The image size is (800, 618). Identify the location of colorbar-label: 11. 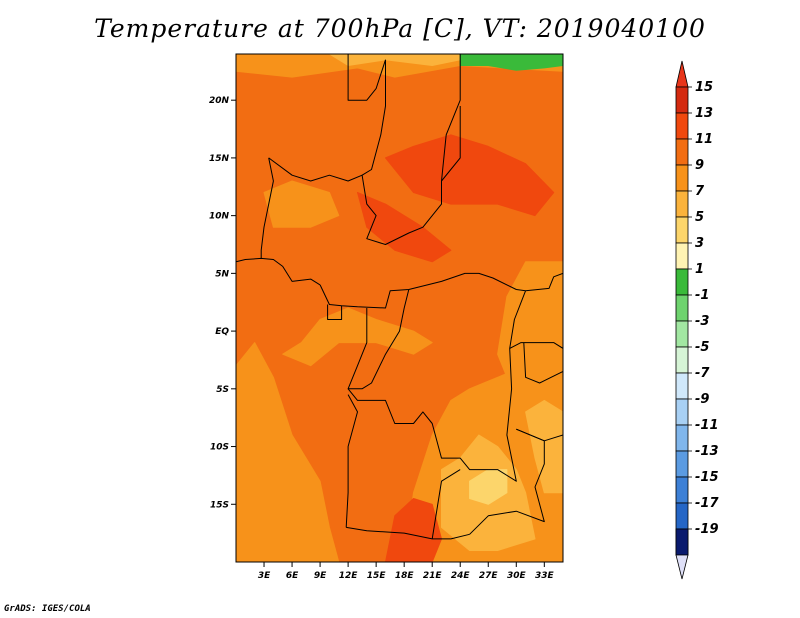
(704, 139).